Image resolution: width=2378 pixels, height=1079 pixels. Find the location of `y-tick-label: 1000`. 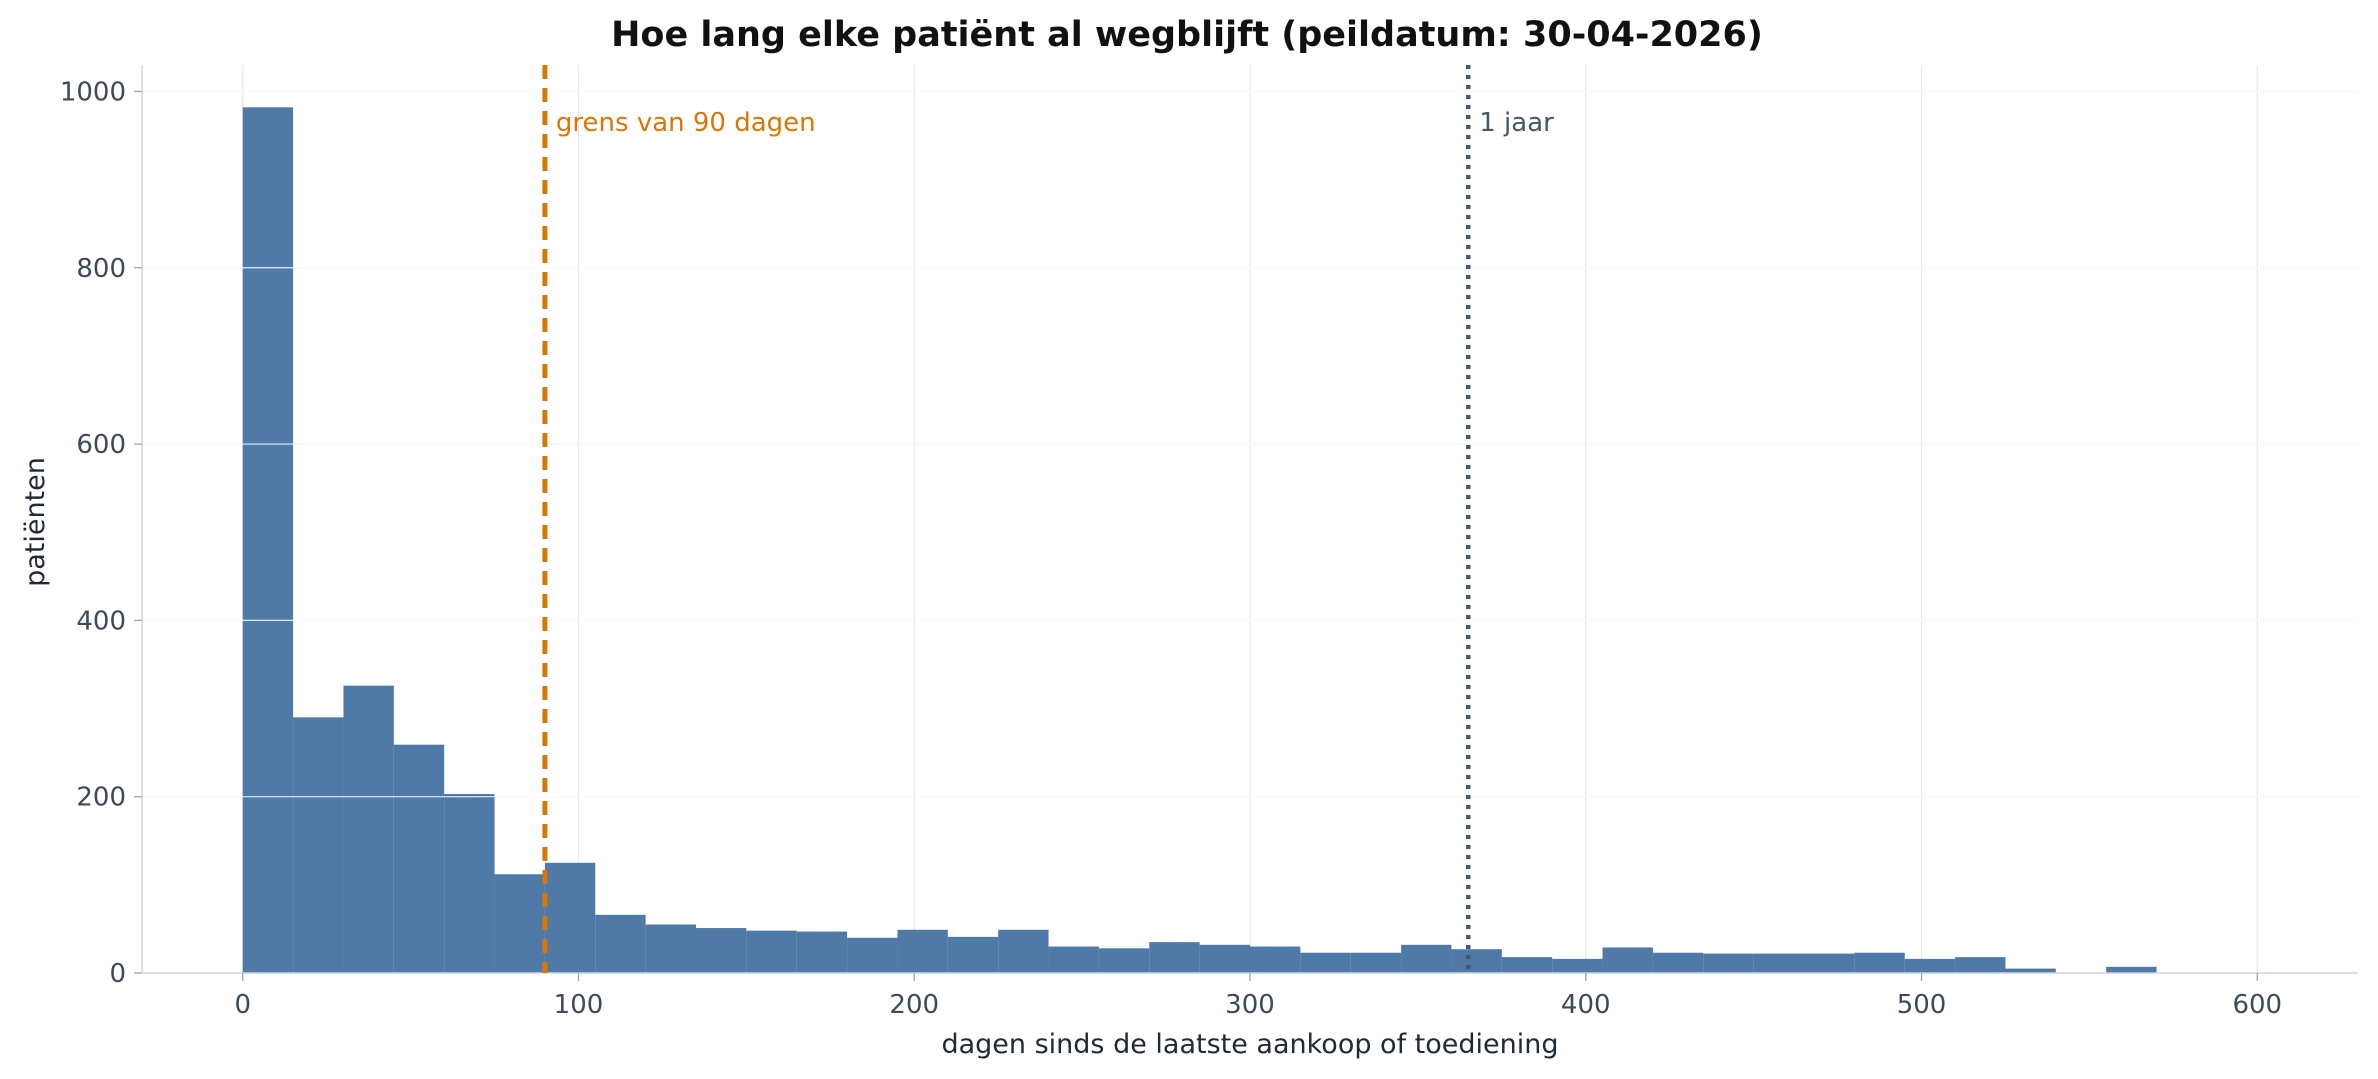

y-tick-label: 1000 is located at coordinates (93, 92).